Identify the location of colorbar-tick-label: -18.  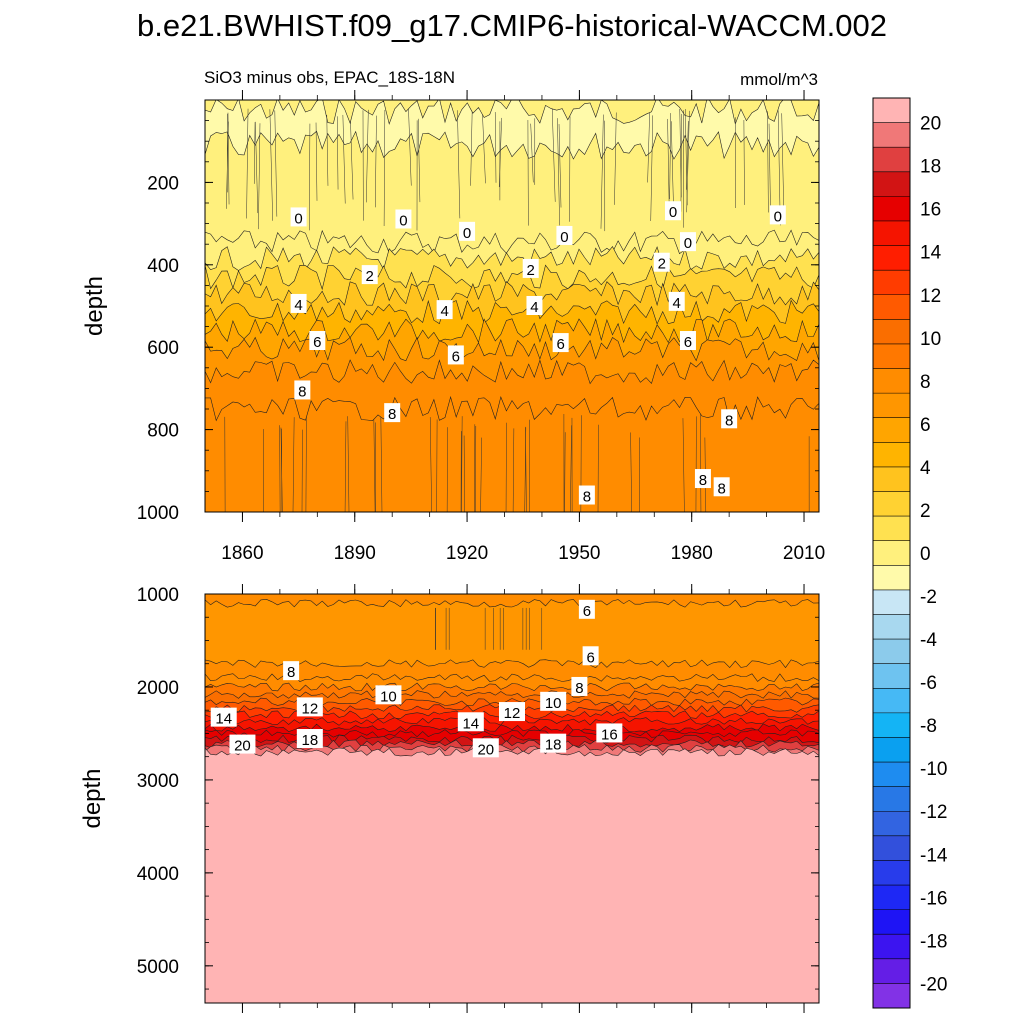
(933, 941).